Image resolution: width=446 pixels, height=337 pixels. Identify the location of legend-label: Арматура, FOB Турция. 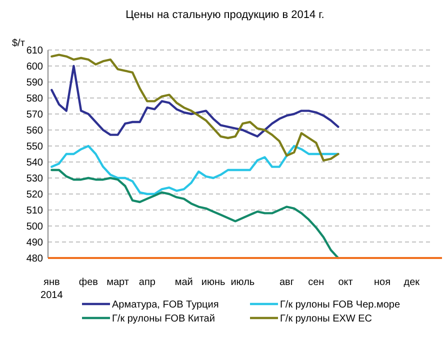
(165, 305).